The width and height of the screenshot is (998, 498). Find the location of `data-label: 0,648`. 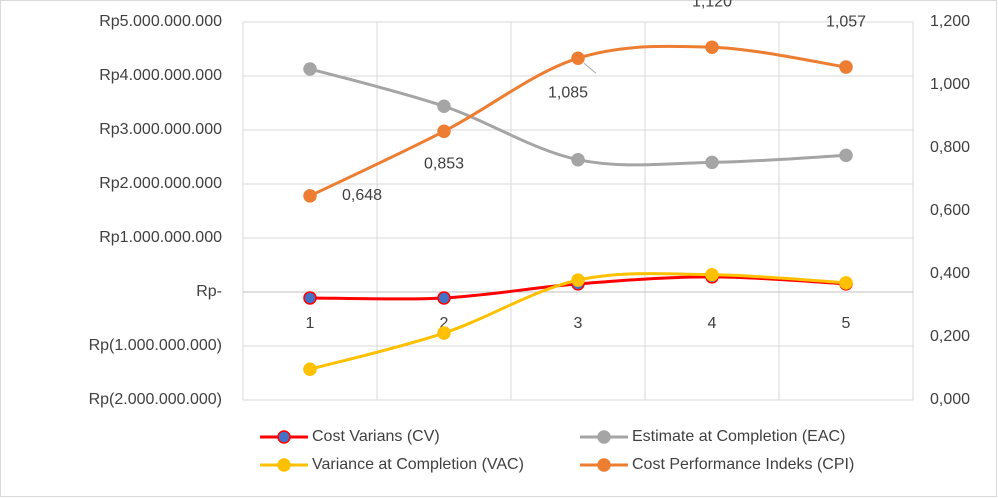

data-label: 0,648 is located at coordinates (362, 195).